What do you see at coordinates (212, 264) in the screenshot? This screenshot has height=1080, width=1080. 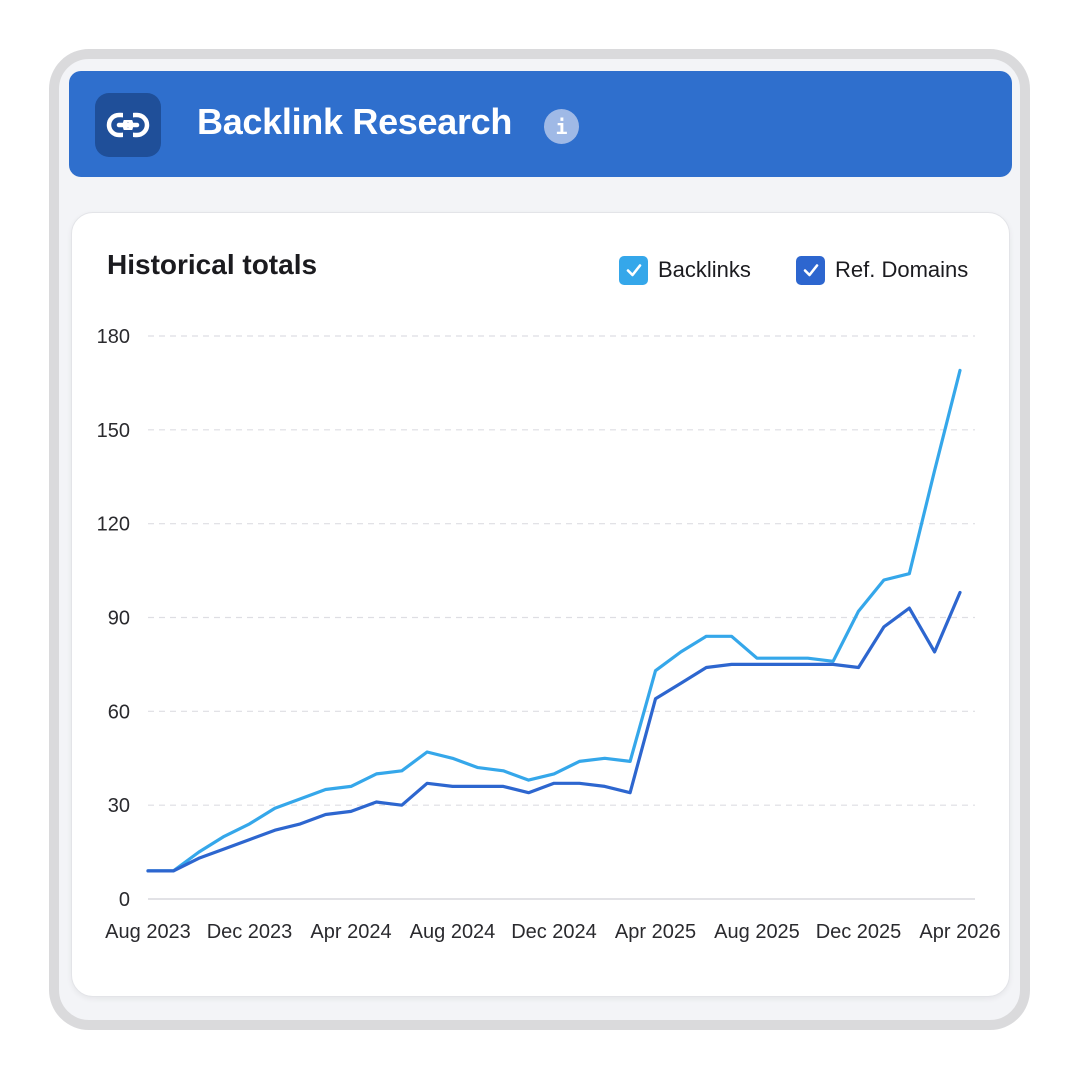 I see `chart-title: Historical totals` at bounding box center [212, 264].